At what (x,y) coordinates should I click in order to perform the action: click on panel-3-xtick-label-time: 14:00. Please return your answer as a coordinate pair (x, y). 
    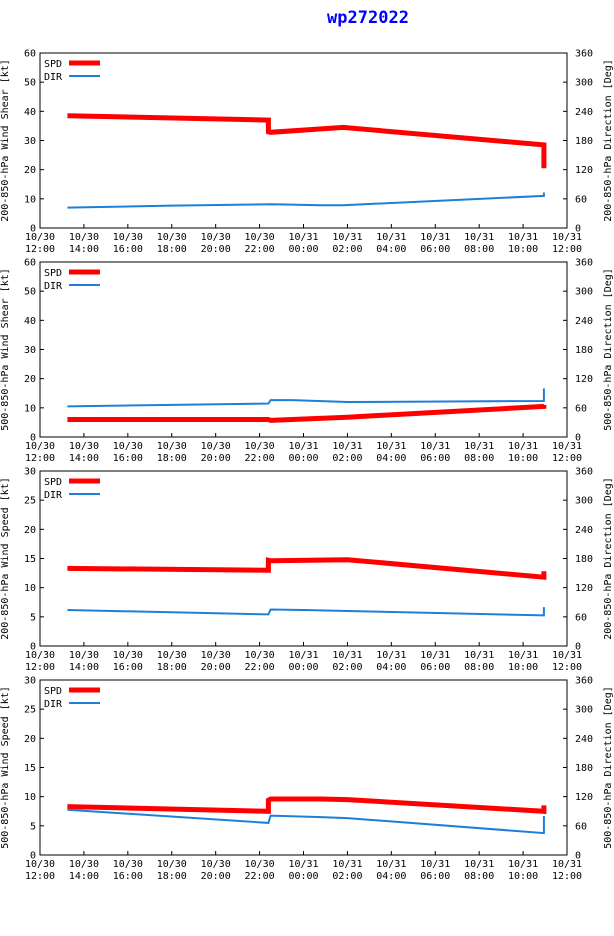
    Looking at the image, I should click on (84, 667).